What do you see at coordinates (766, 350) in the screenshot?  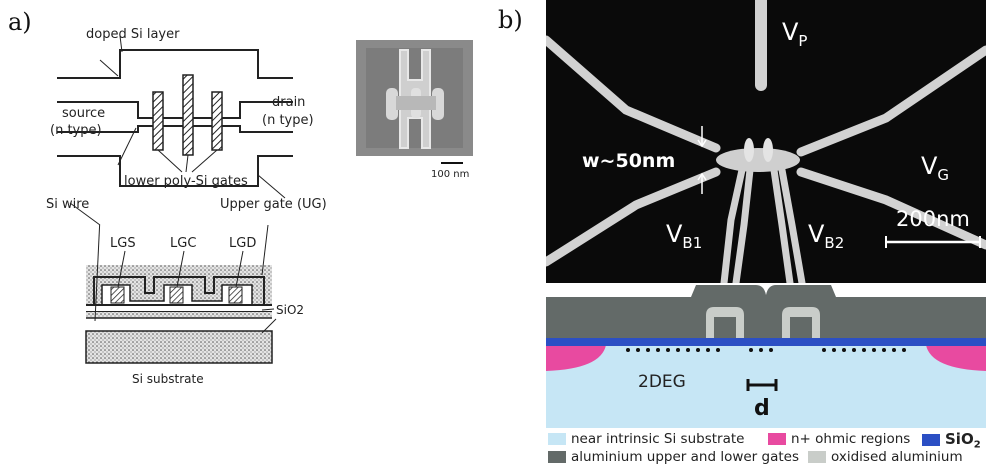 I see `2deg-electron-dots` at bounding box center [766, 350].